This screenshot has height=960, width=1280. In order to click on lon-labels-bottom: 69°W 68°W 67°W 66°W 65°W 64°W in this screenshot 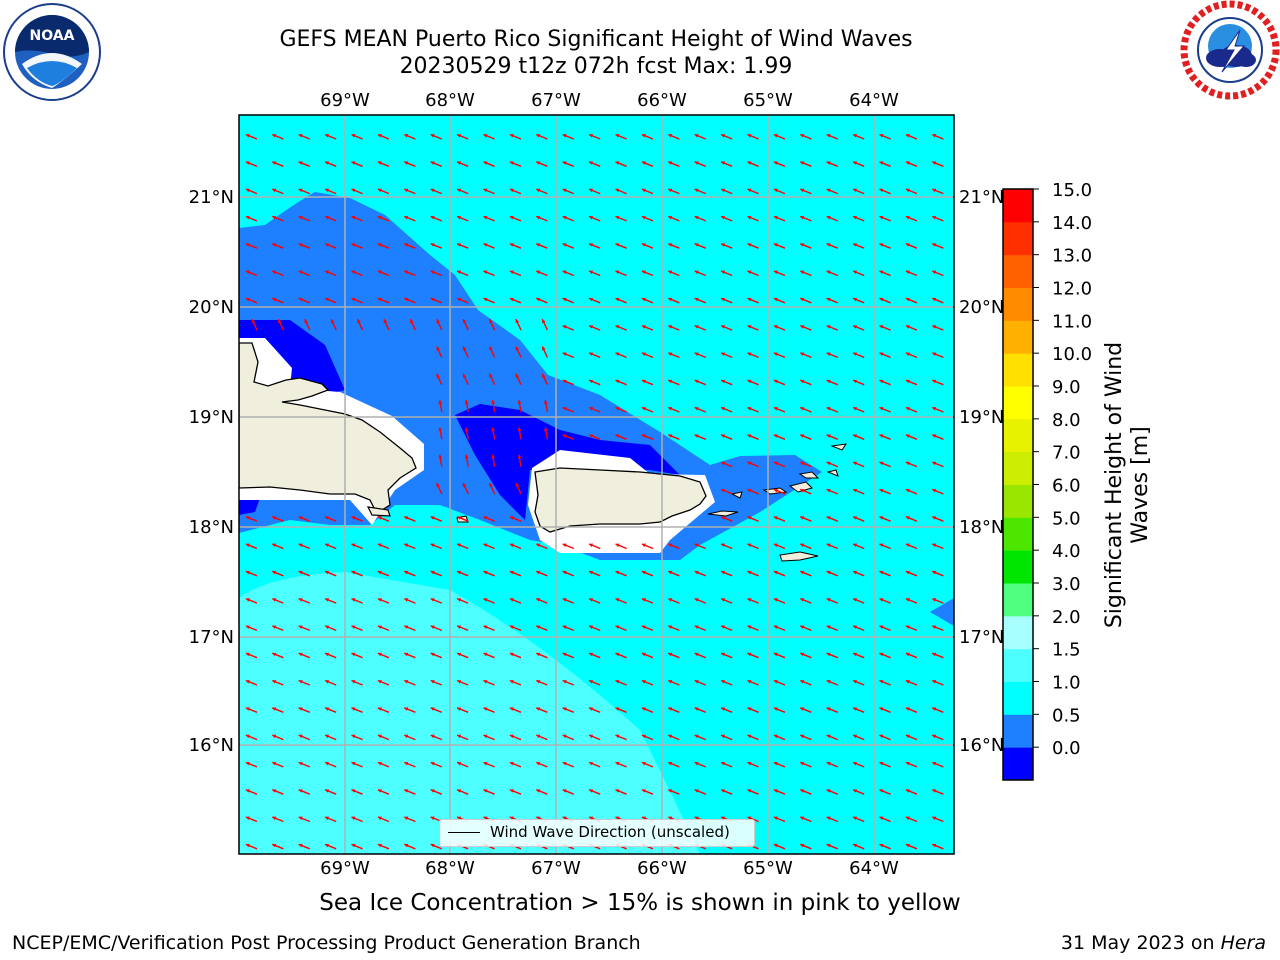, I will do `click(609, 868)`.